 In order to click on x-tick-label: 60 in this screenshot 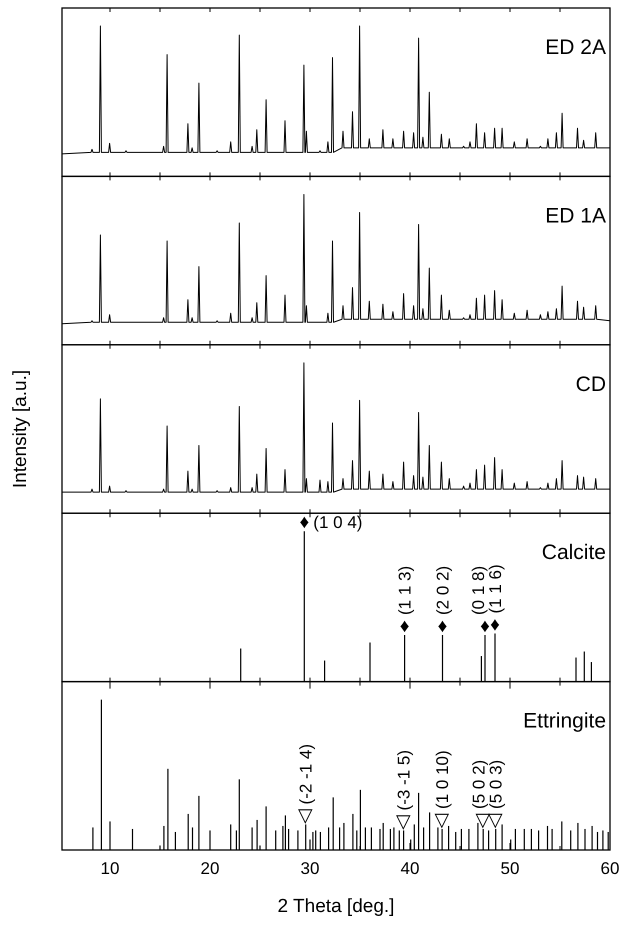, I will do `click(610, 868)`.